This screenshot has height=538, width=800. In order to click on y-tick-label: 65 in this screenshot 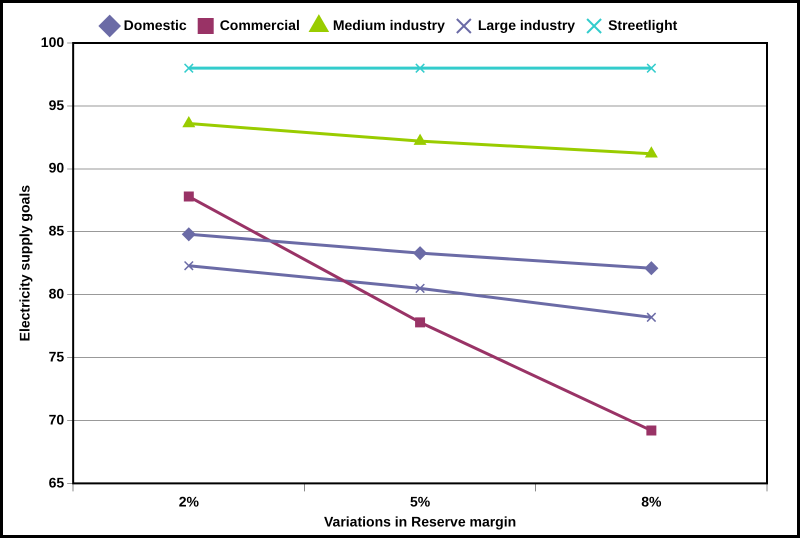, I will do `click(56, 482)`.